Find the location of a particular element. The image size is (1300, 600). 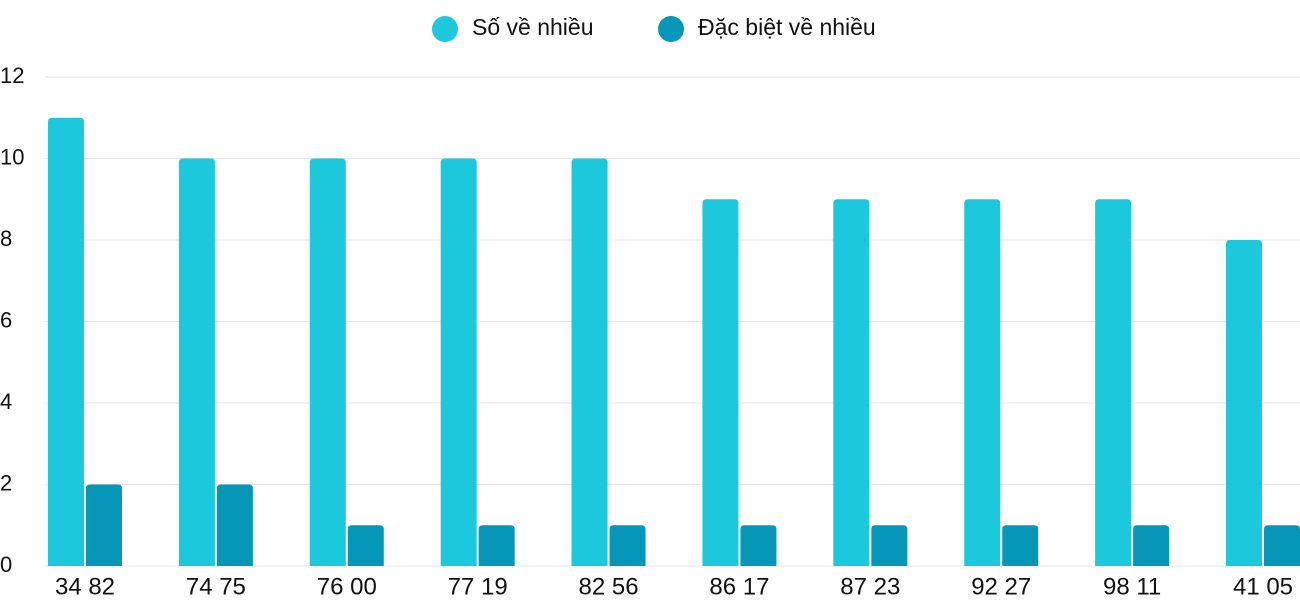

x-tick-label: 92 27 is located at coordinates (1001, 586).